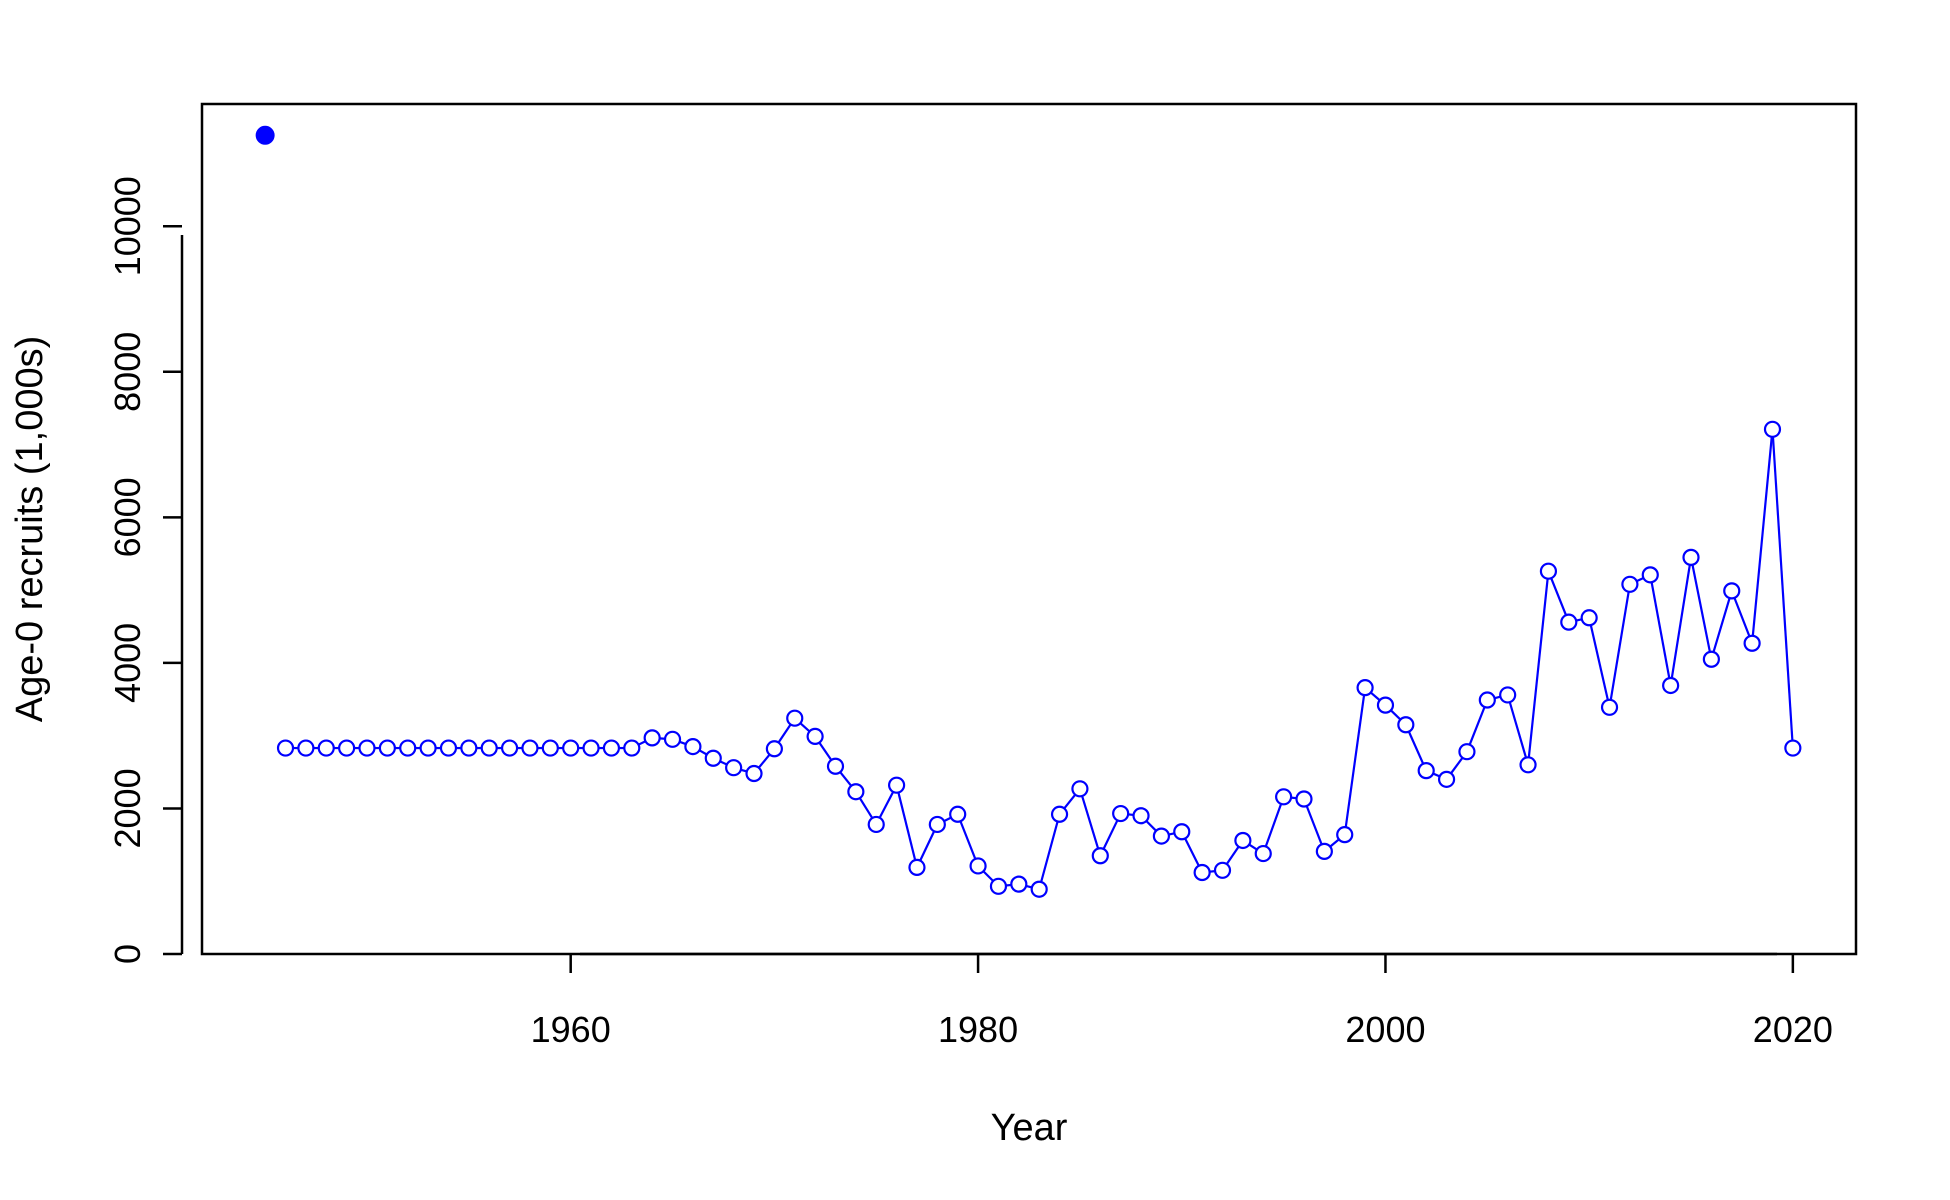  Describe the element at coordinates (1793, 1029) in the screenshot. I see `x-tick-label: 2020` at that location.